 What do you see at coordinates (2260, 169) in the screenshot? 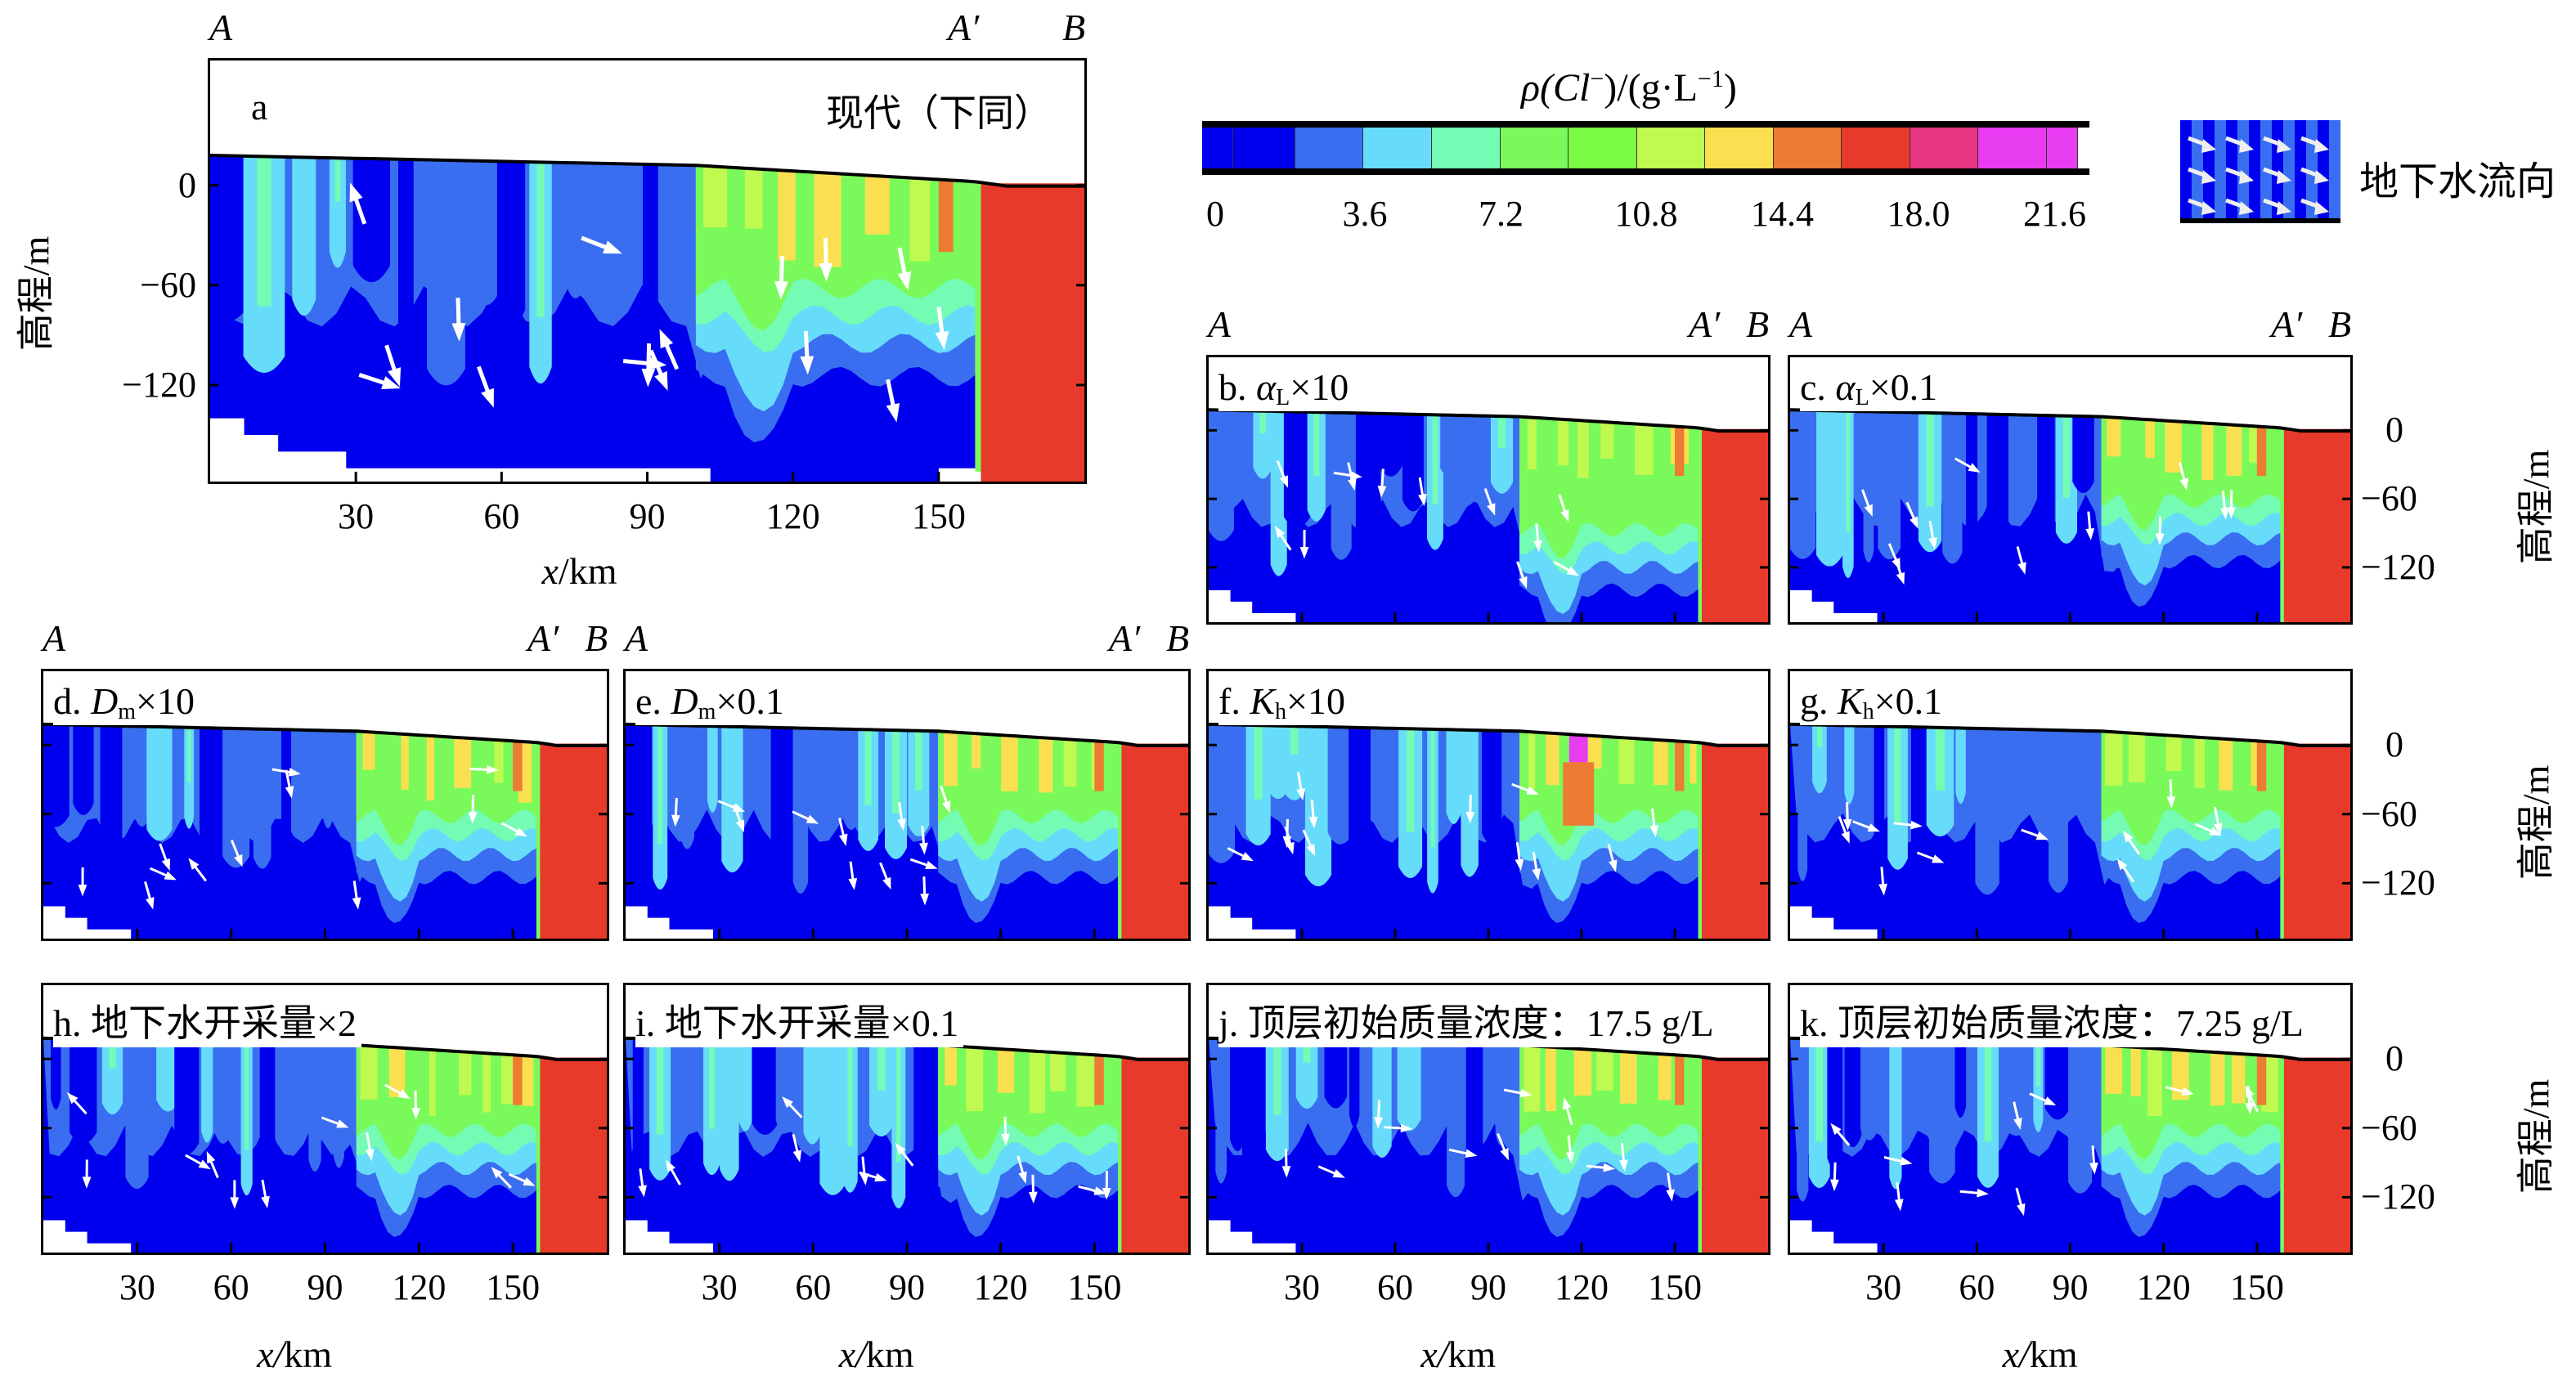
I see `flow-arrow-icon` at bounding box center [2260, 169].